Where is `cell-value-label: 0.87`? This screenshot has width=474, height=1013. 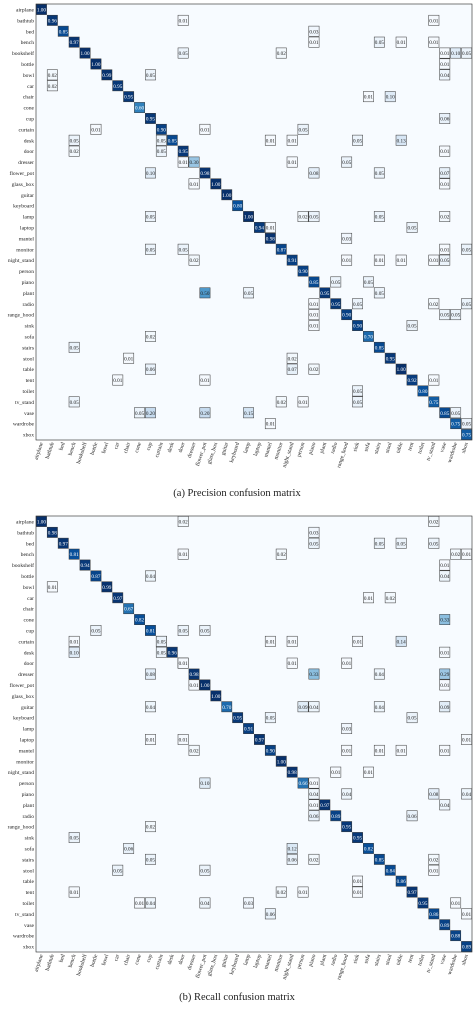 cell-value-label: 0.87 is located at coordinates (95, 577).